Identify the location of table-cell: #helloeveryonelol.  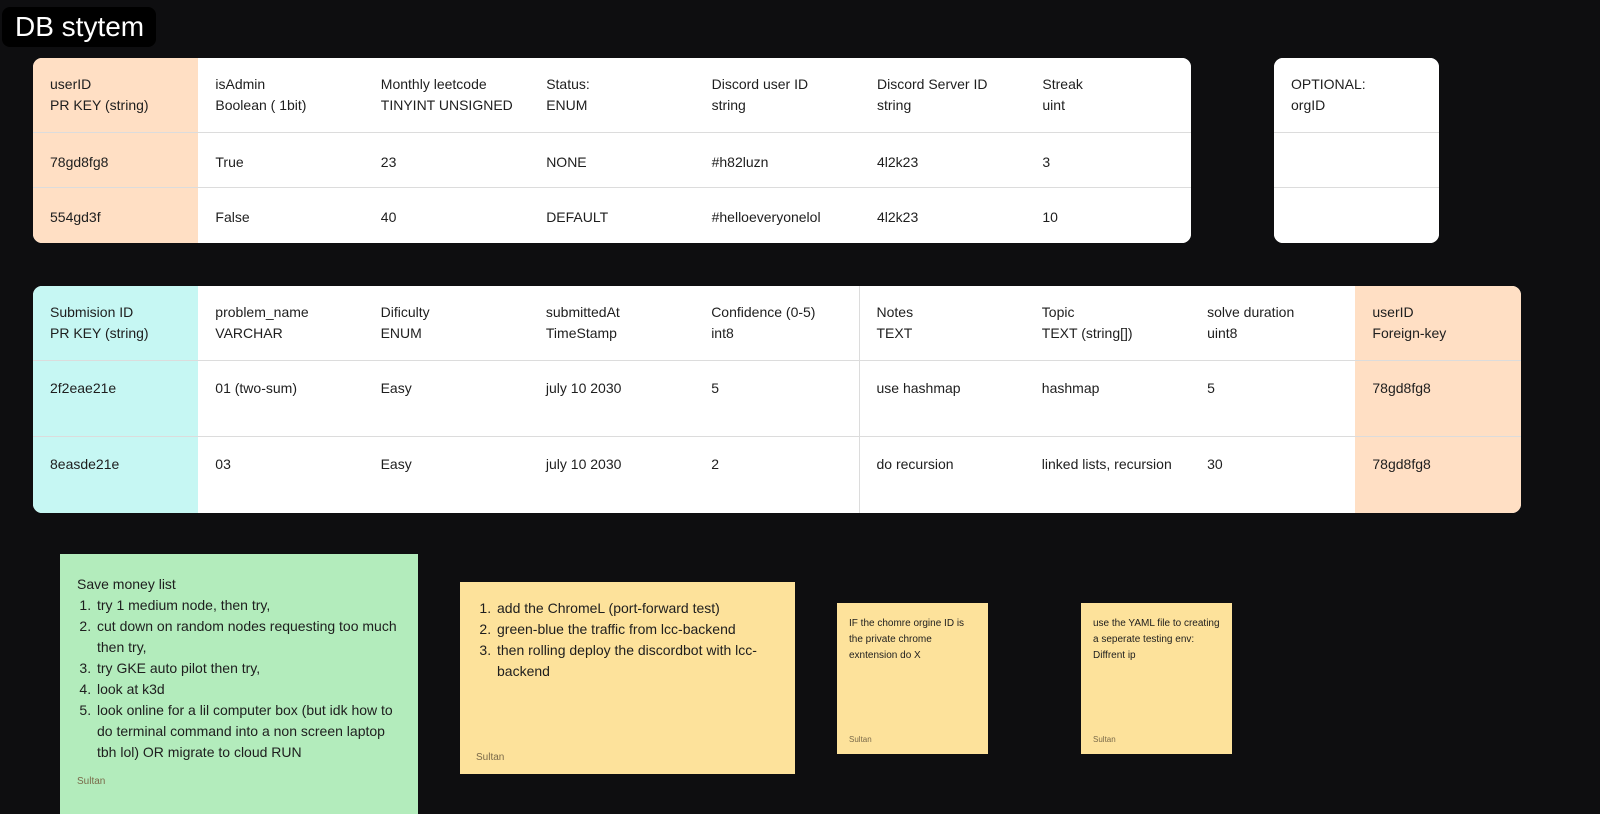
(777, 215).